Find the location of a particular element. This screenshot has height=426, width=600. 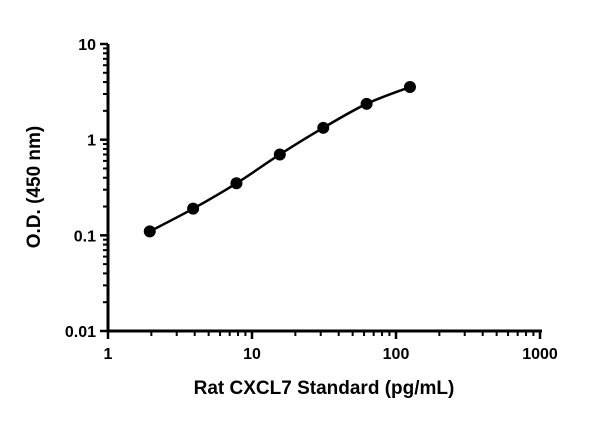

y-tick-label: 10 is located at coordinates (87, 45).